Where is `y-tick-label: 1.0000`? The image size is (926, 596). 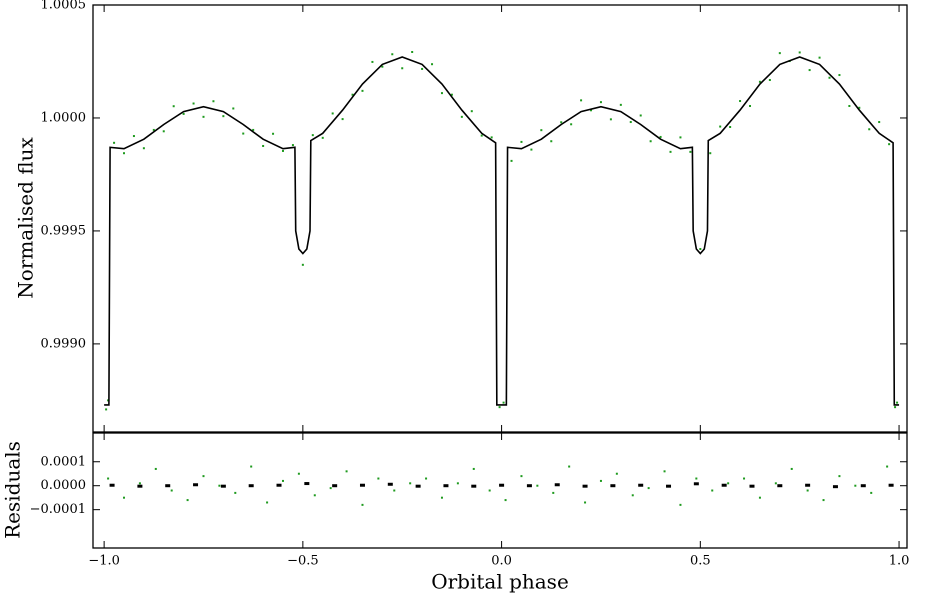 y-tick-label: 1.0000 is located at coordinates (64, 117).